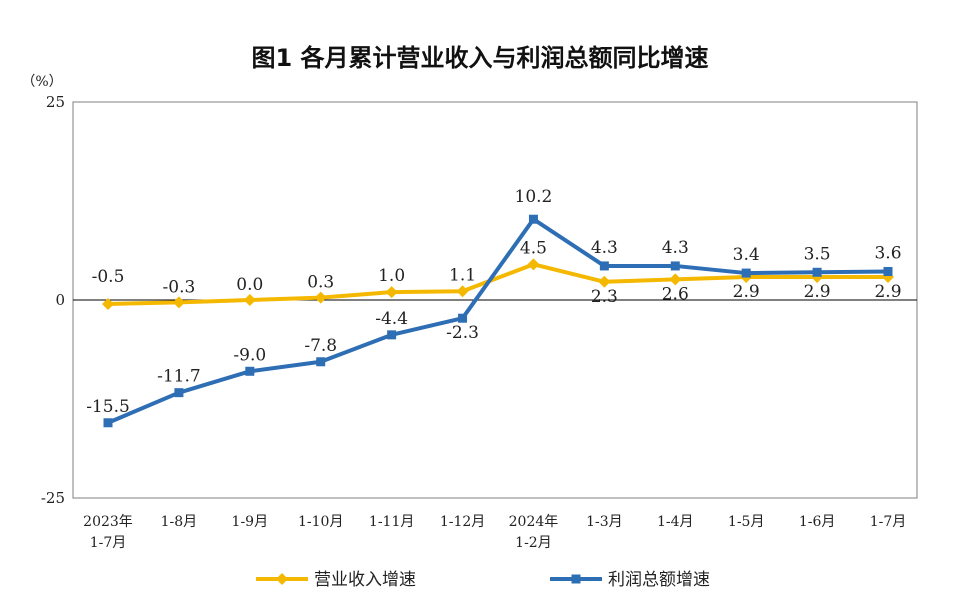 Image resolution: width=960 pixels, height=604 pixels. Describe the element at coordinates (108, 407) in the screenshot. I see `data-label: -15.5` at that location.